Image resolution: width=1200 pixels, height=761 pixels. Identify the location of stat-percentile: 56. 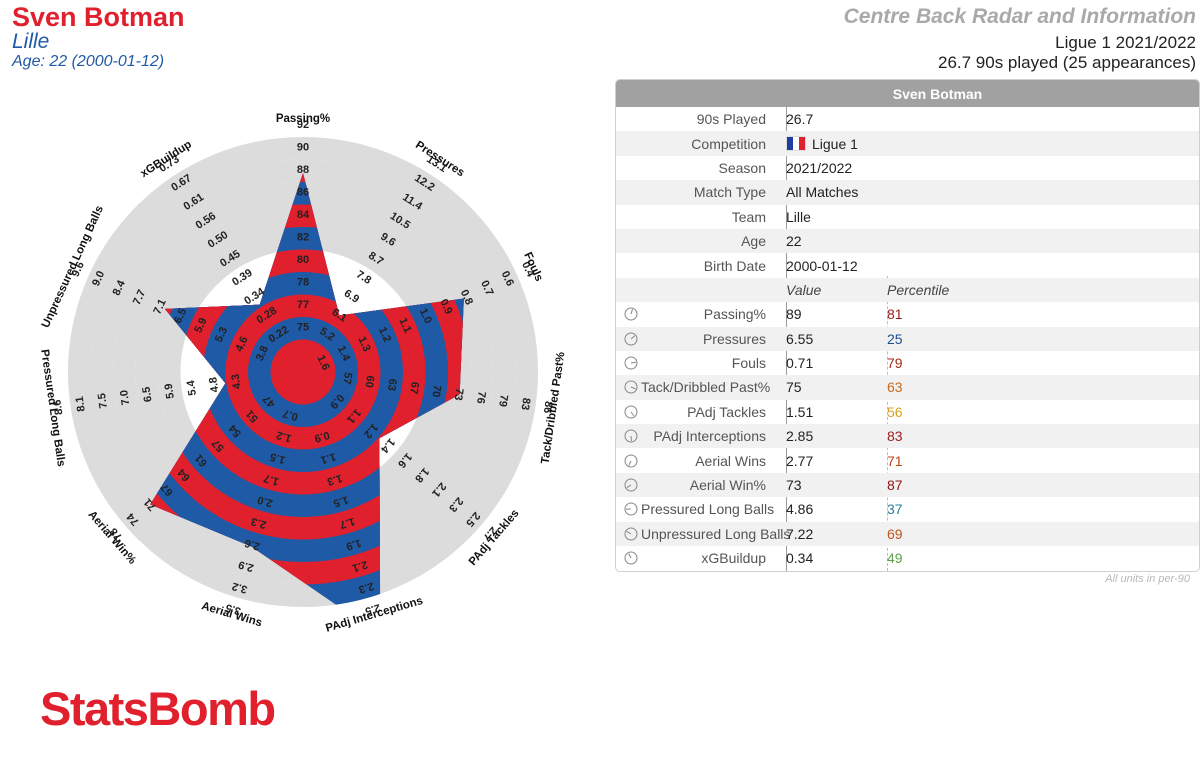
(895, 411).